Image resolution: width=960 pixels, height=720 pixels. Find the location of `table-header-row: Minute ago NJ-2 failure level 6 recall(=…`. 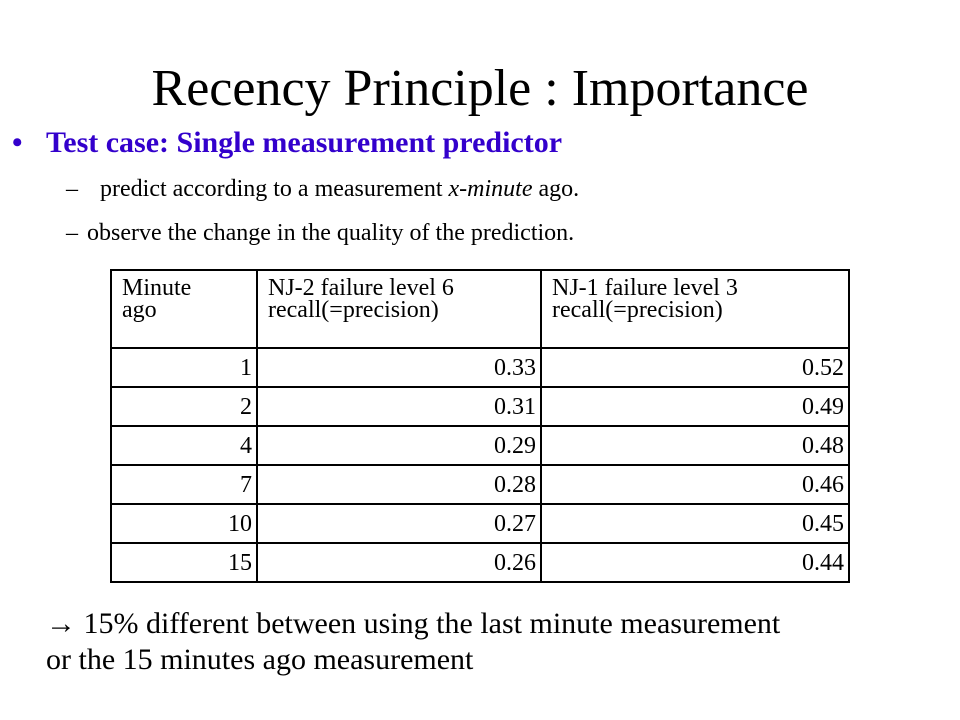

table-header-row: Minute ago NJ-2 failure level 6 recall(=… is located at coordinates (480, 309).